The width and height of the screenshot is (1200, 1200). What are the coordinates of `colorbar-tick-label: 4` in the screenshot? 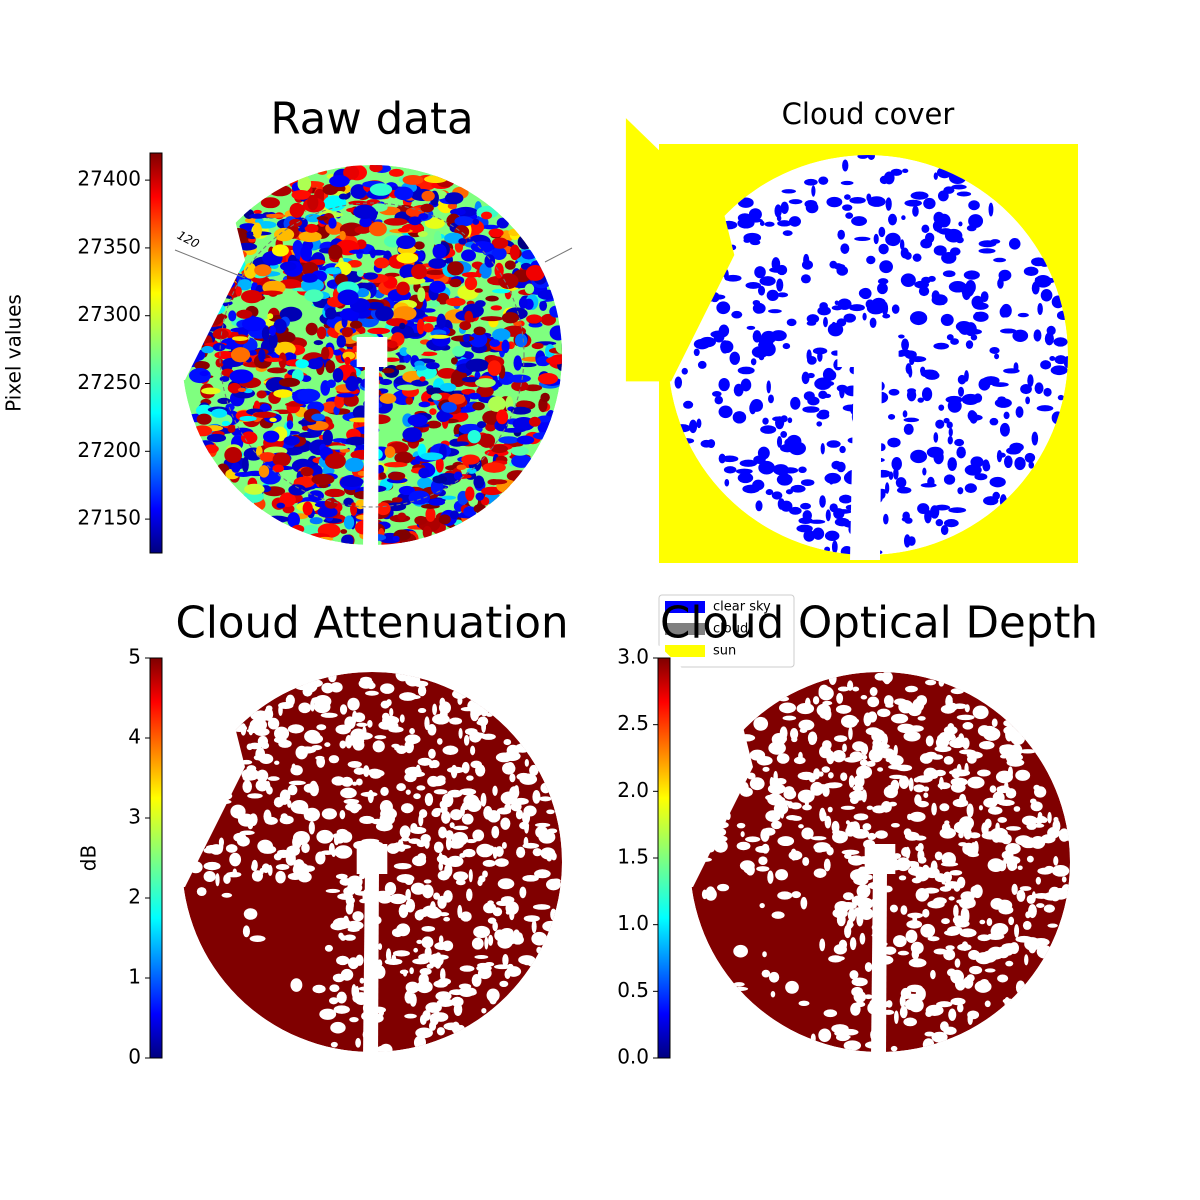 It's located at (134, 737).